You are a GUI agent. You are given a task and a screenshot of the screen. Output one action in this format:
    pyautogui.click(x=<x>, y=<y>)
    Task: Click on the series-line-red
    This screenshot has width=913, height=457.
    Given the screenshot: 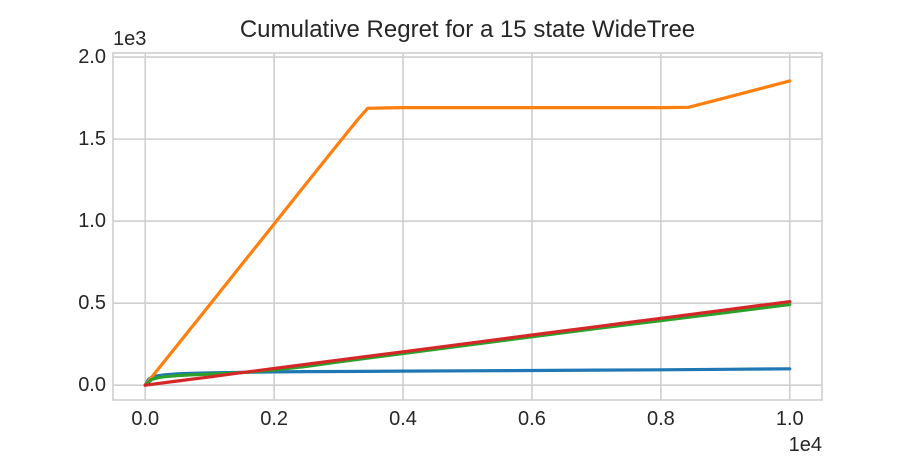 What is the action you would take?
    pyautogui.click(x=467, y=343)
    